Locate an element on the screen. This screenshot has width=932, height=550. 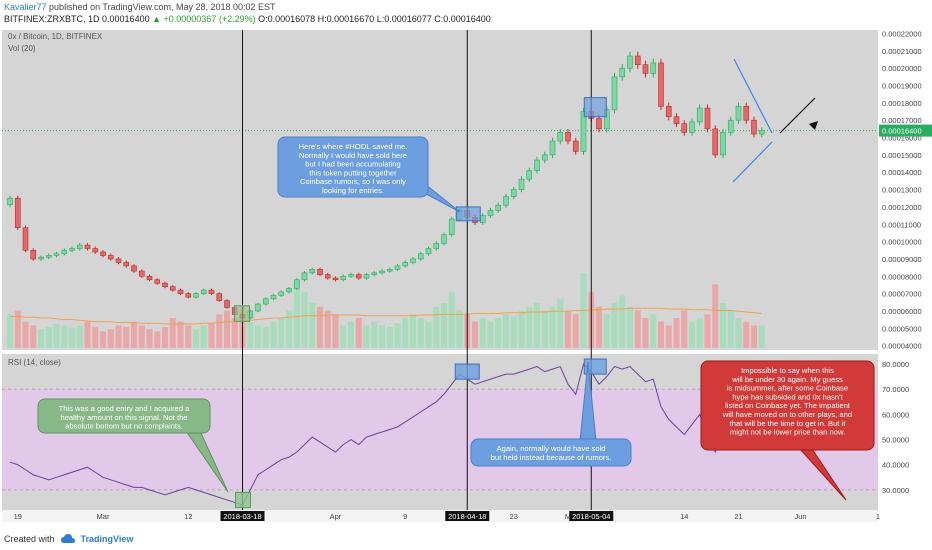
author-link: Kavalier77 is located at coordinates (25, 7).